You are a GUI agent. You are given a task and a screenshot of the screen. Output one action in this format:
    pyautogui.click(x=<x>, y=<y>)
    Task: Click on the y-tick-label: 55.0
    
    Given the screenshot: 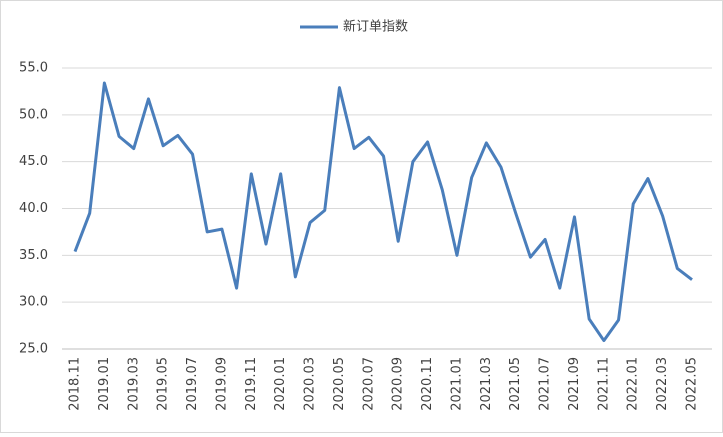 What is the action you would take?
    pyautogui.click(x=33, y=68)
    